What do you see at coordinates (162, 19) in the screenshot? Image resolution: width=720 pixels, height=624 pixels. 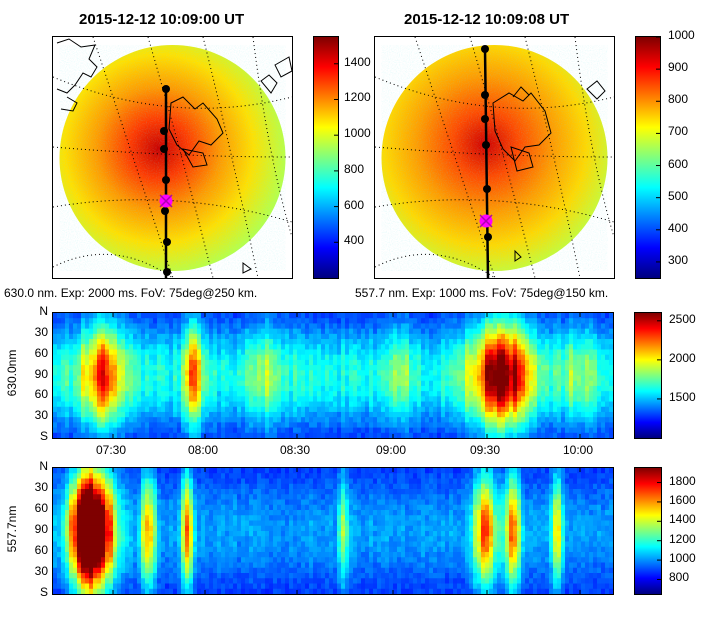 I see `left-image-title: 2015-12-12 10:09:00 UT` at bounding box center [162, 19].